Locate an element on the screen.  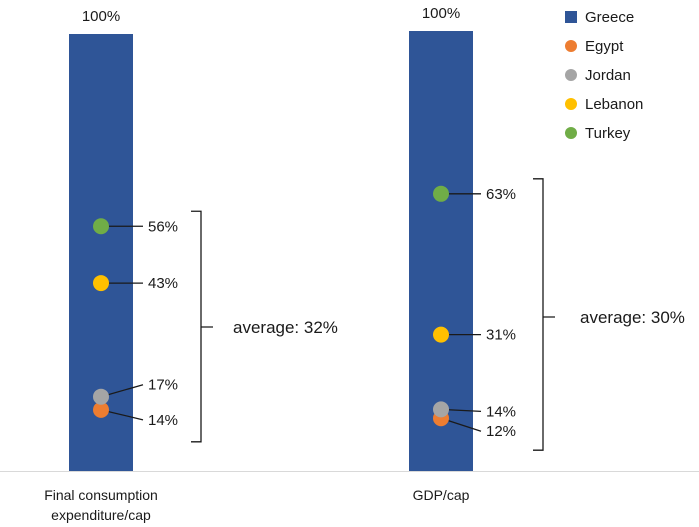
data-label-egypt: 12% is located at coordinates (501, 431).